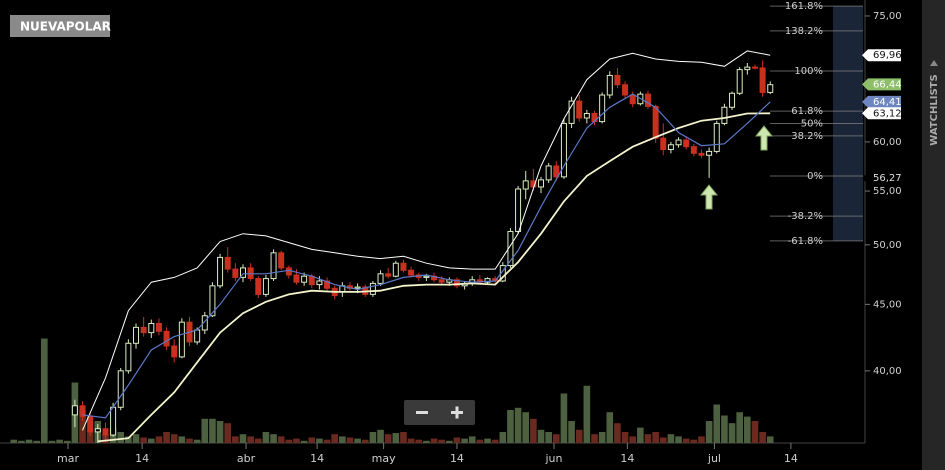 This screenshot has height=470, width=945. What do you see at coordinates (808, 71) in the screenshot?
I see `fib-label: 100%` at bounding box center [808, 71].